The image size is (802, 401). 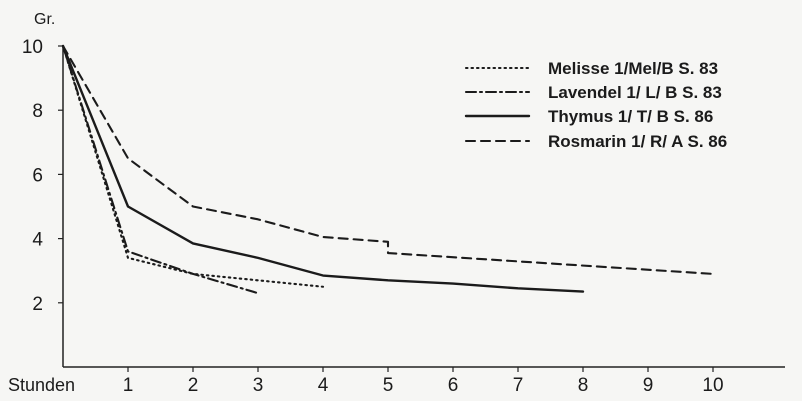 What do you see at coordinates (37, 304) in the screenshot?
I see `y-tick-label-2: 2` at bounding box center [37, 304].